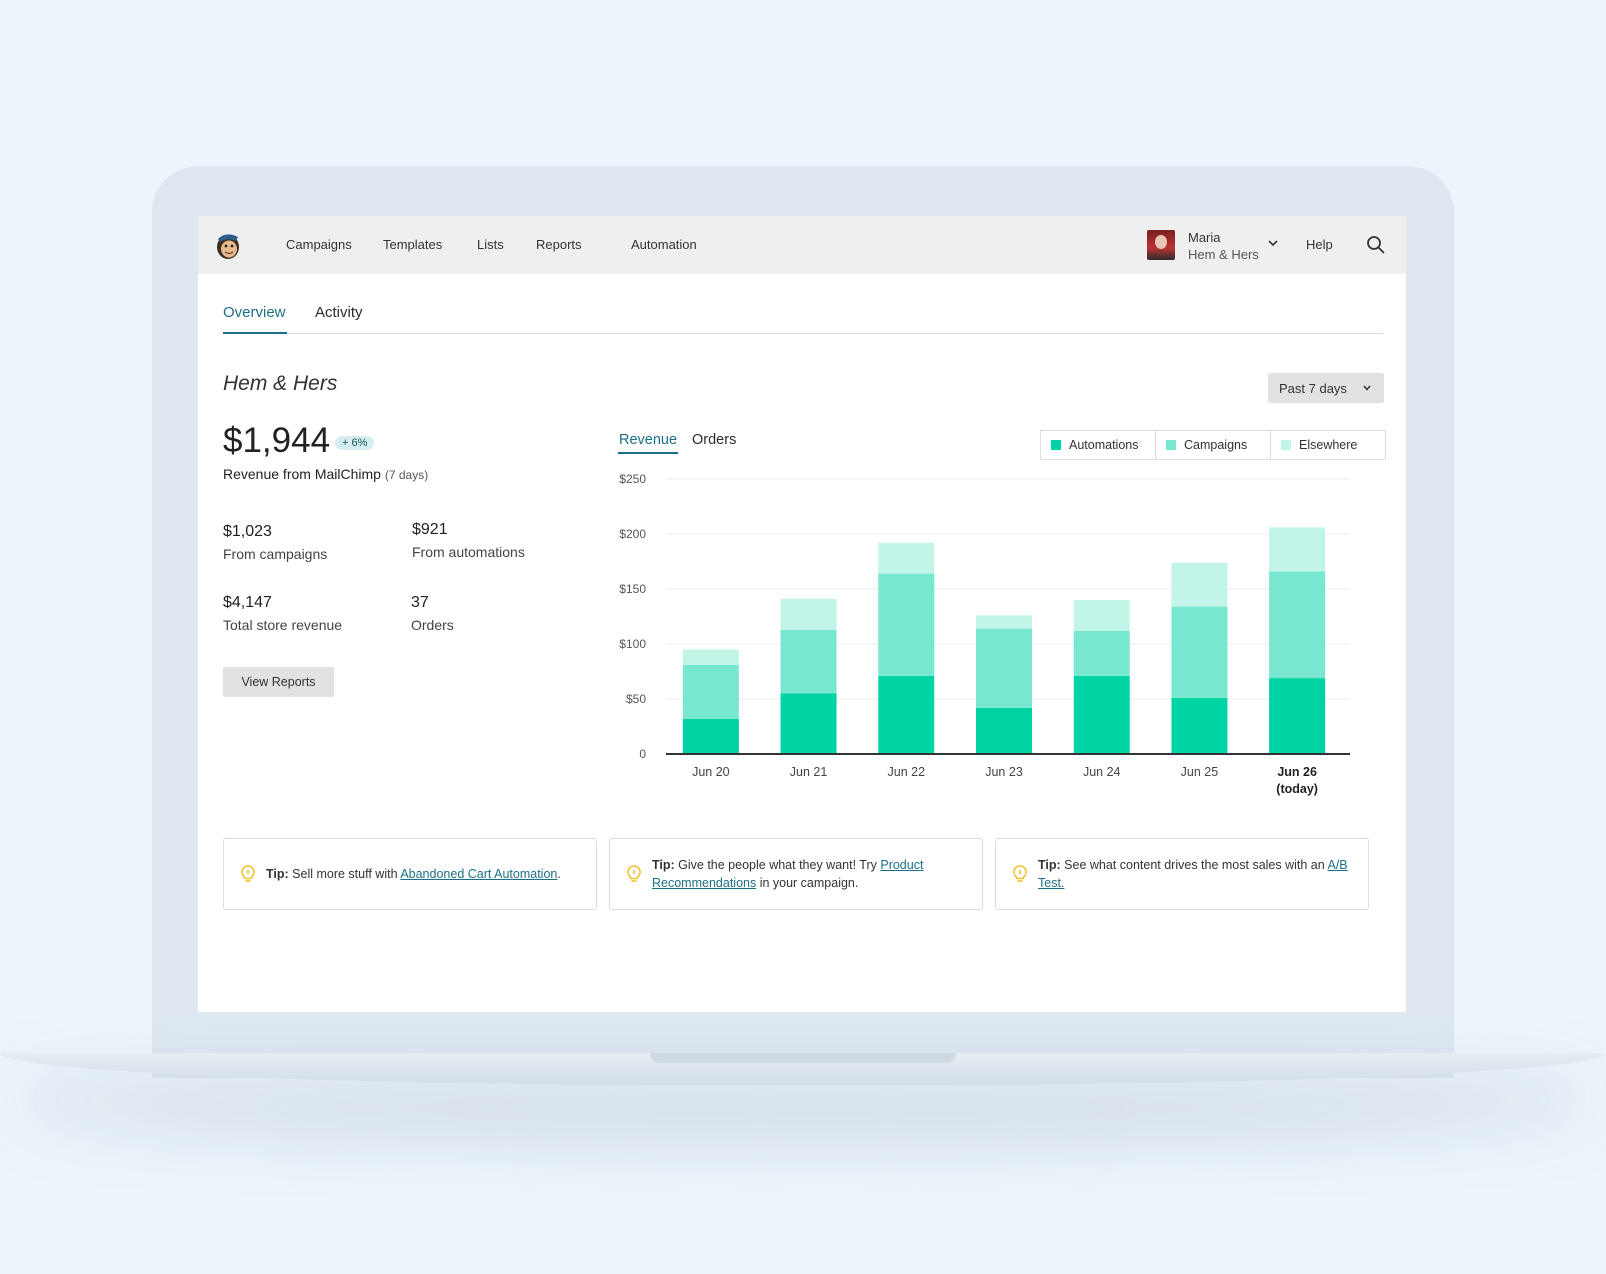 This screenshot has height=1274, width=1606. I want to click on stat-store-revenue-value: $4,147, so click(247, 602).